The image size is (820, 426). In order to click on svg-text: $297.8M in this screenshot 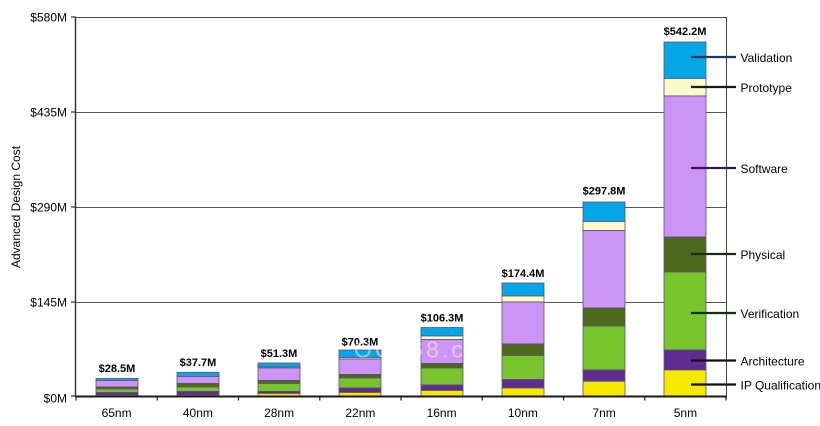, I will do `click(604, 192)`.